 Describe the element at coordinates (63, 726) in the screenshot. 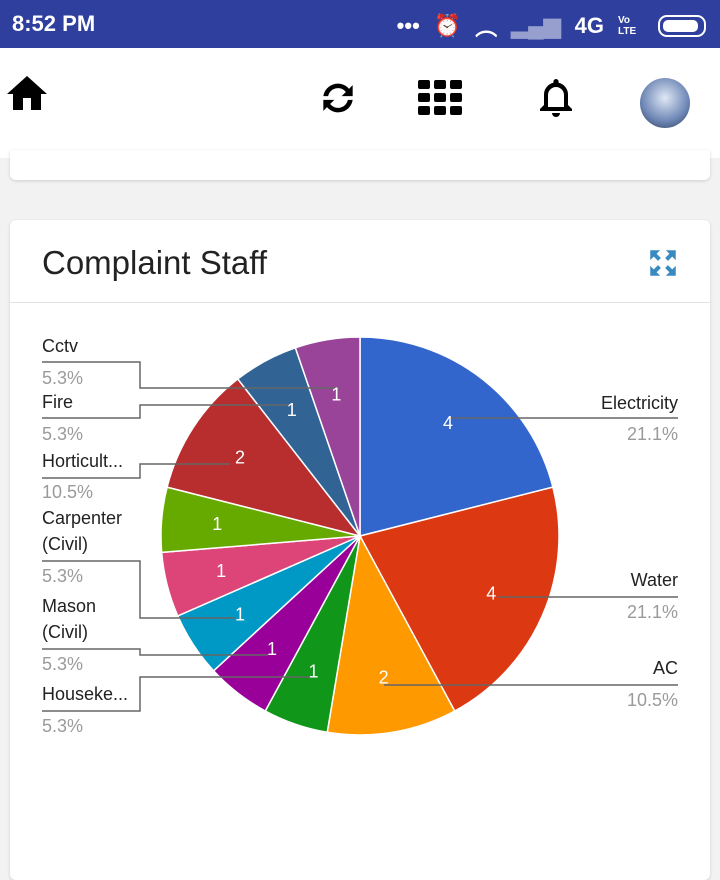

I see `legend-pct-housekeeping: 5.3%` at that location.